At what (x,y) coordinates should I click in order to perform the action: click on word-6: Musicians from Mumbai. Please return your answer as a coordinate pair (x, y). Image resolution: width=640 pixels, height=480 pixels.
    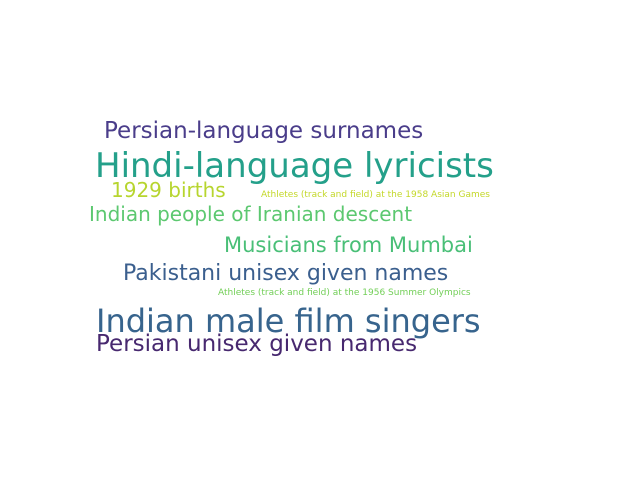
    Looking at the image, I should click on (348, 245).